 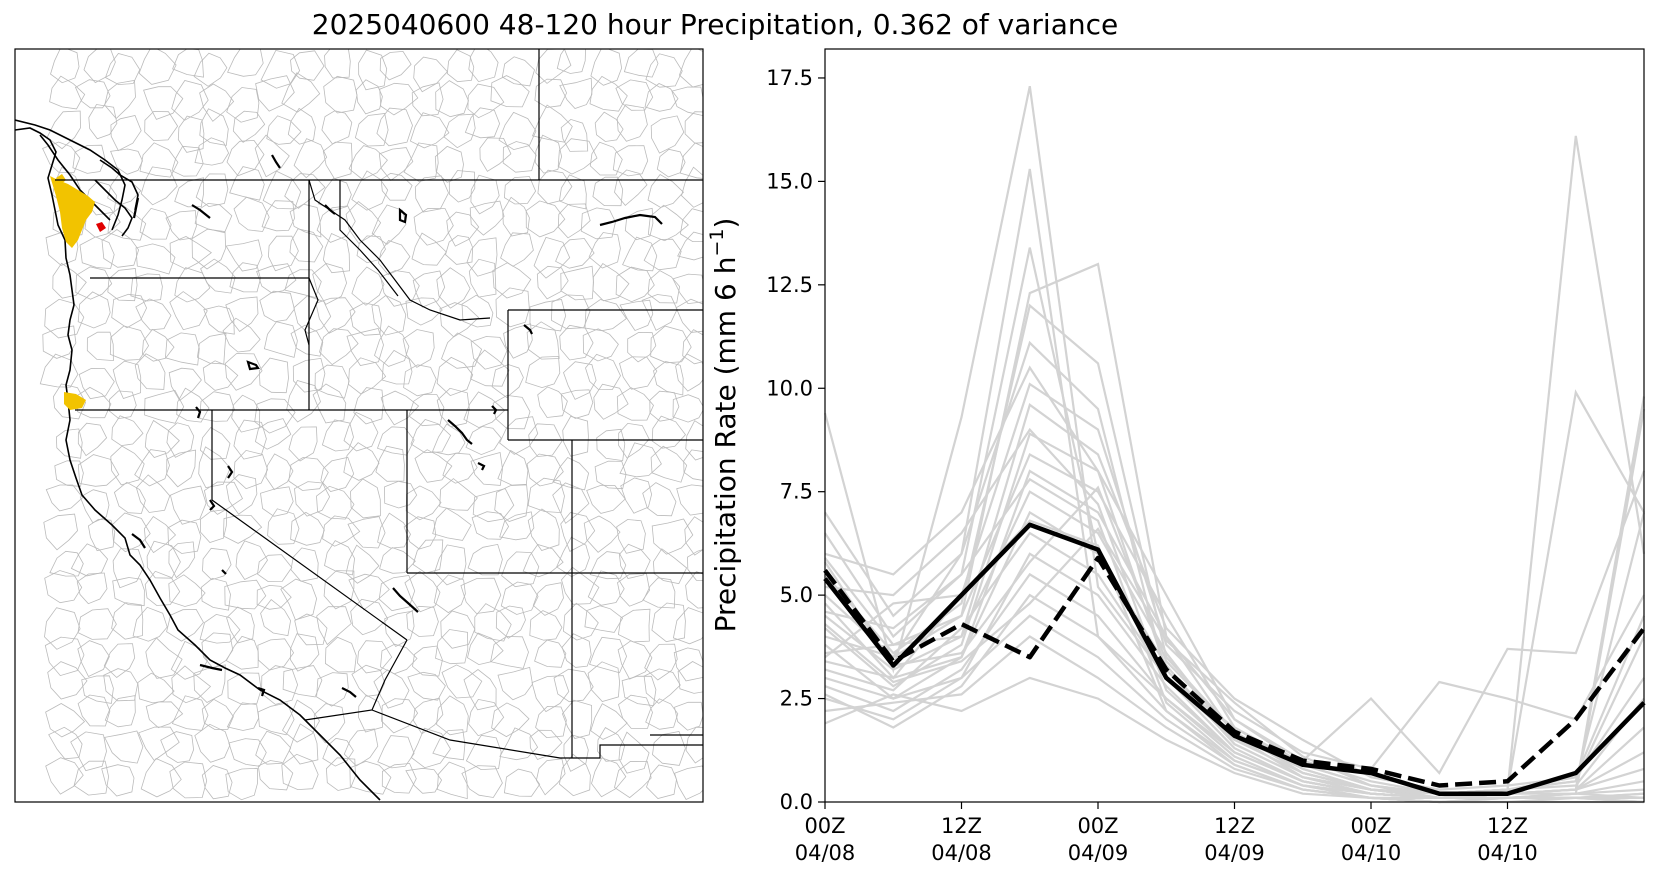 I want to click on sound-shore, so click(x=119, y=185).